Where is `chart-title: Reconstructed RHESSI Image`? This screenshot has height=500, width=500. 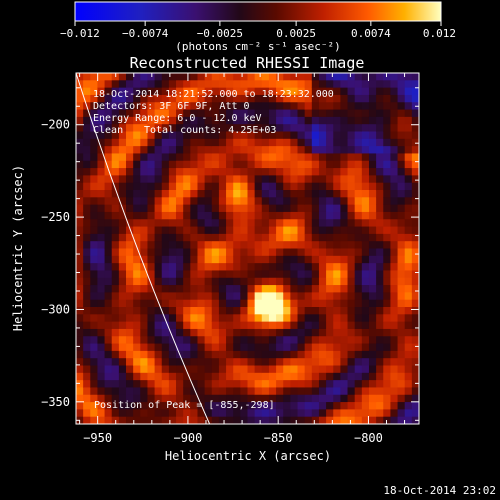 chart-title: Reconstructed RHESSI Image is located at coordinates (247, 63).